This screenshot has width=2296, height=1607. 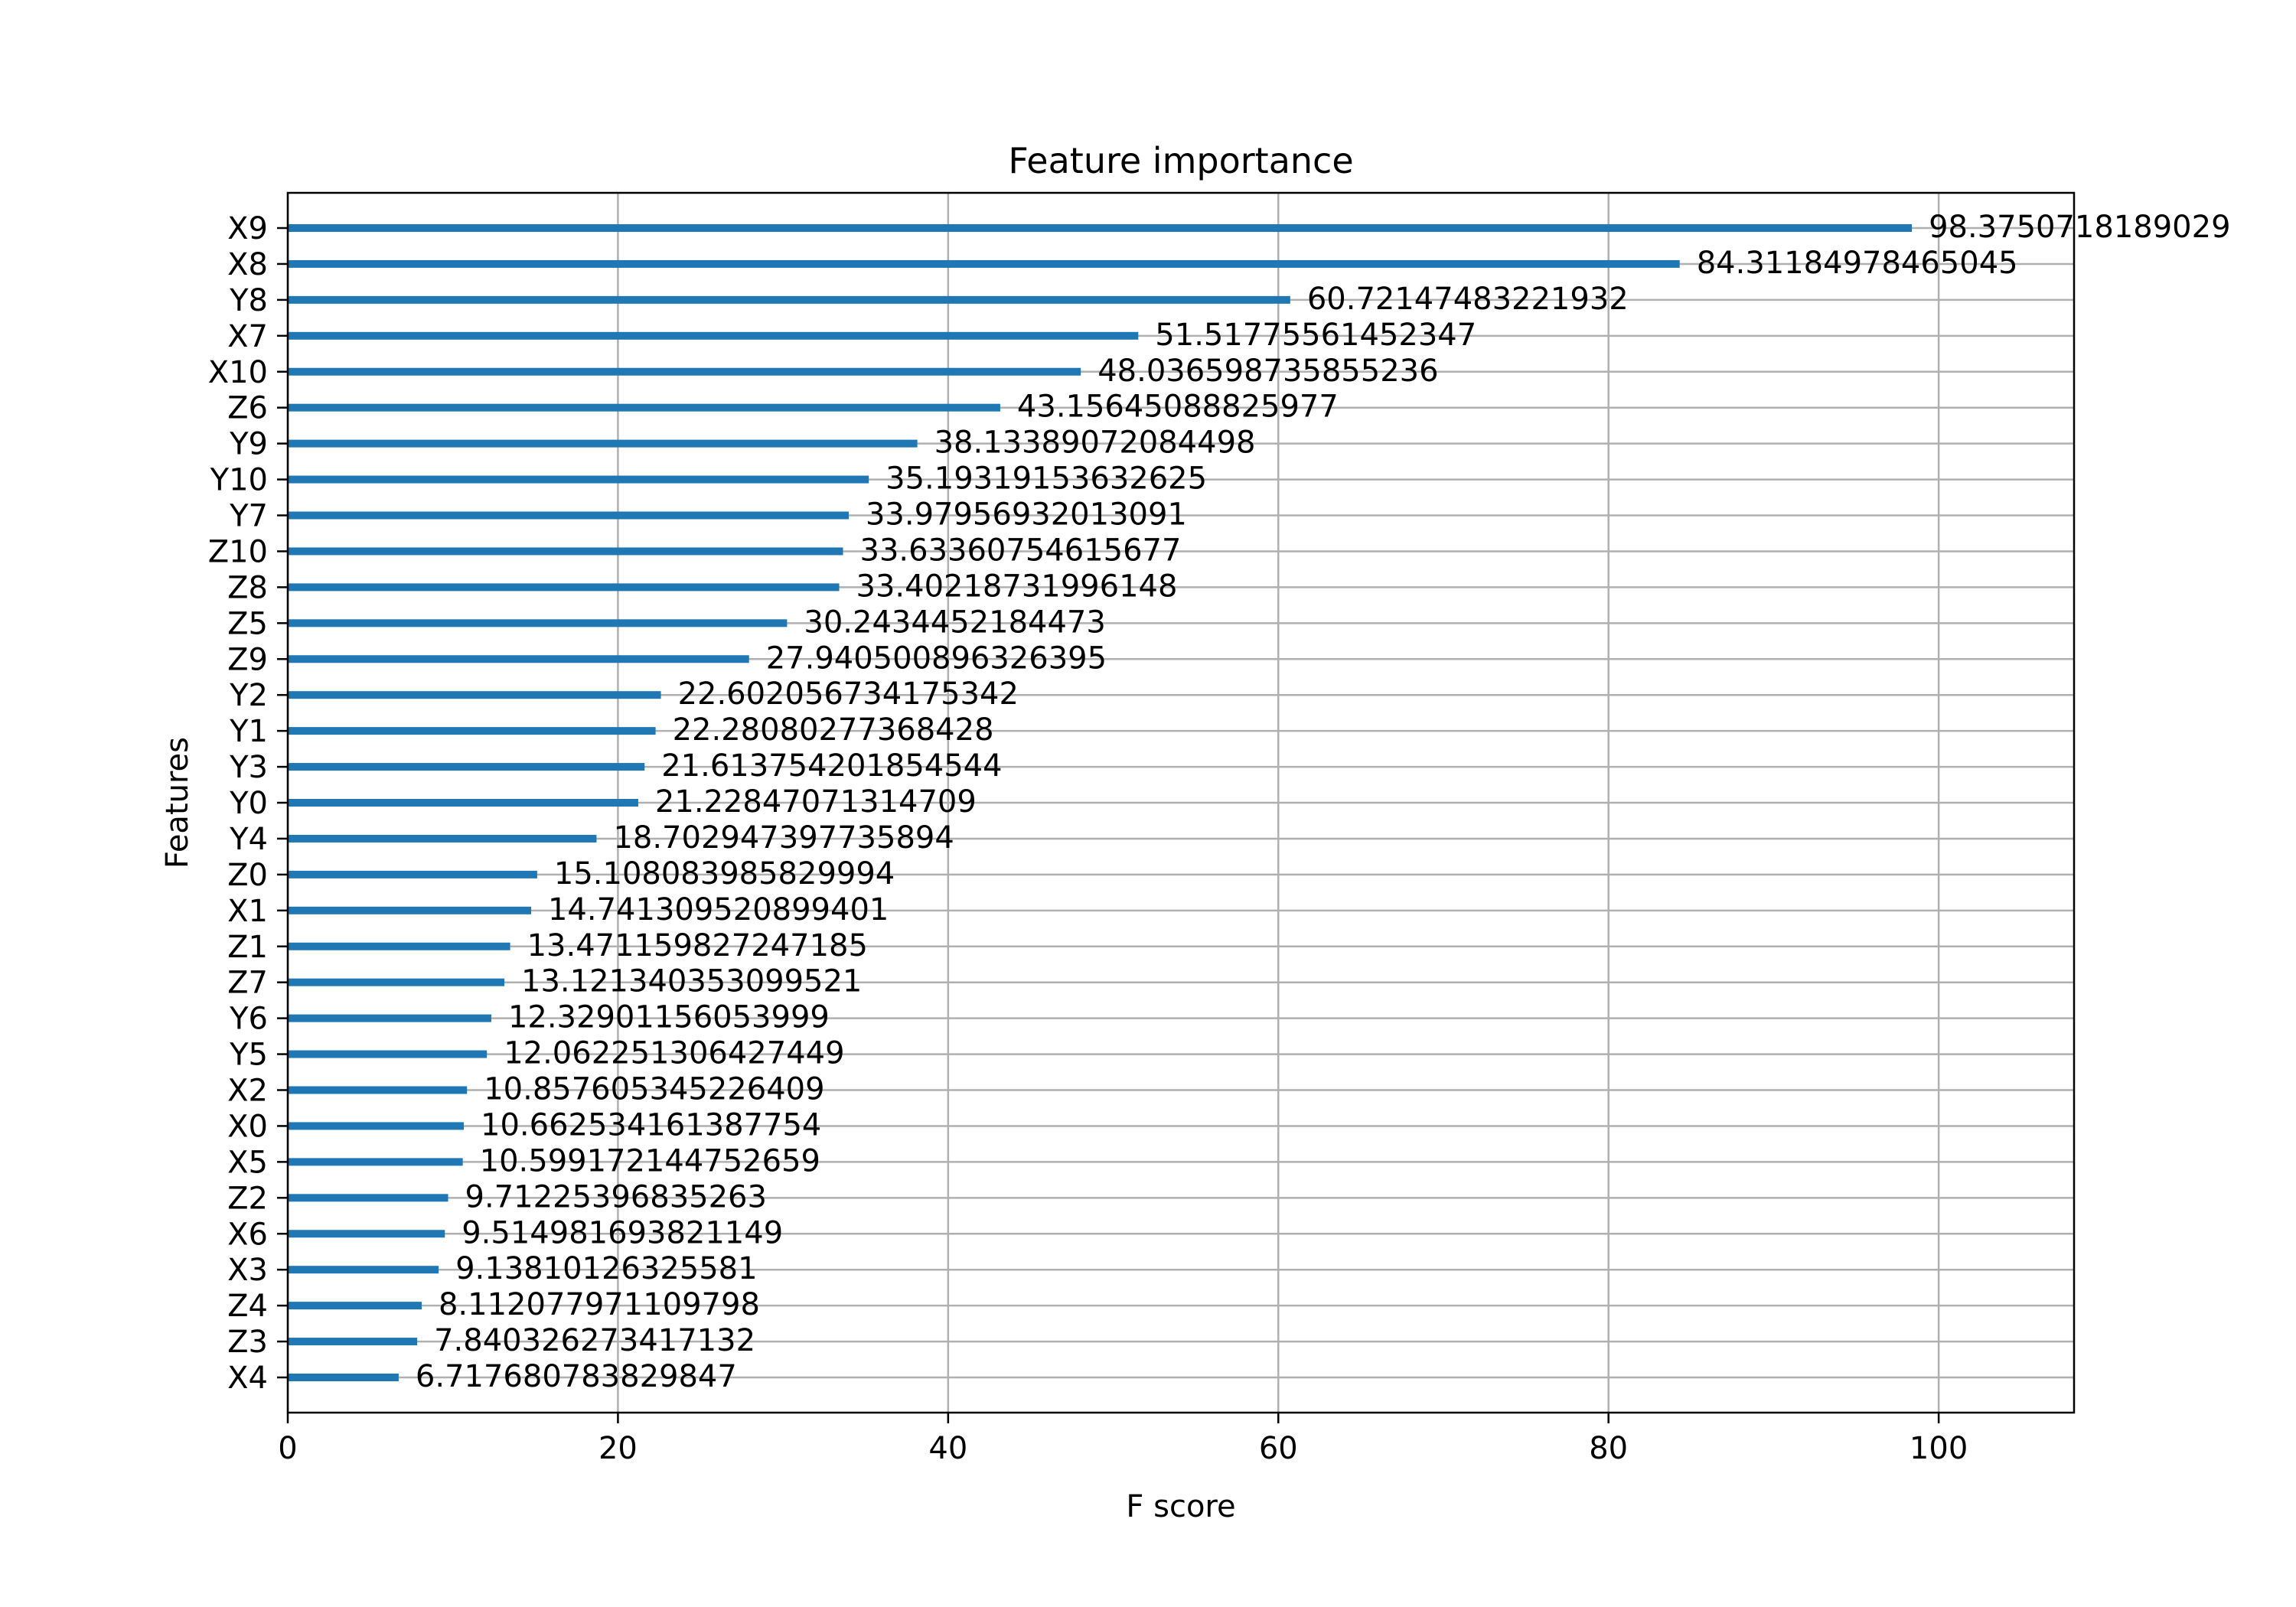 I want to click on bar-y8, so click(x=789, y=299).